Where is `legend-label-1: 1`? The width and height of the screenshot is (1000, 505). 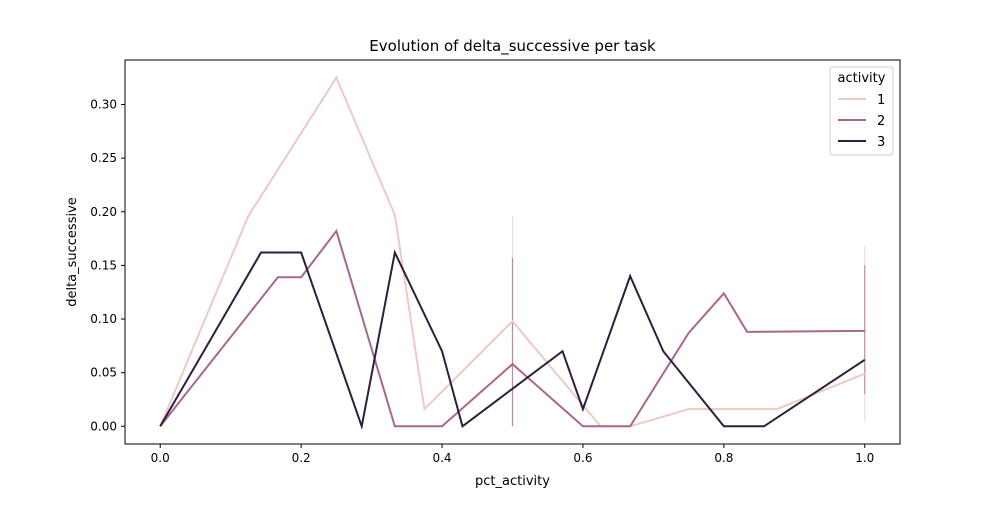
legend-label-1: 1 is located at coordinates (881, 100).